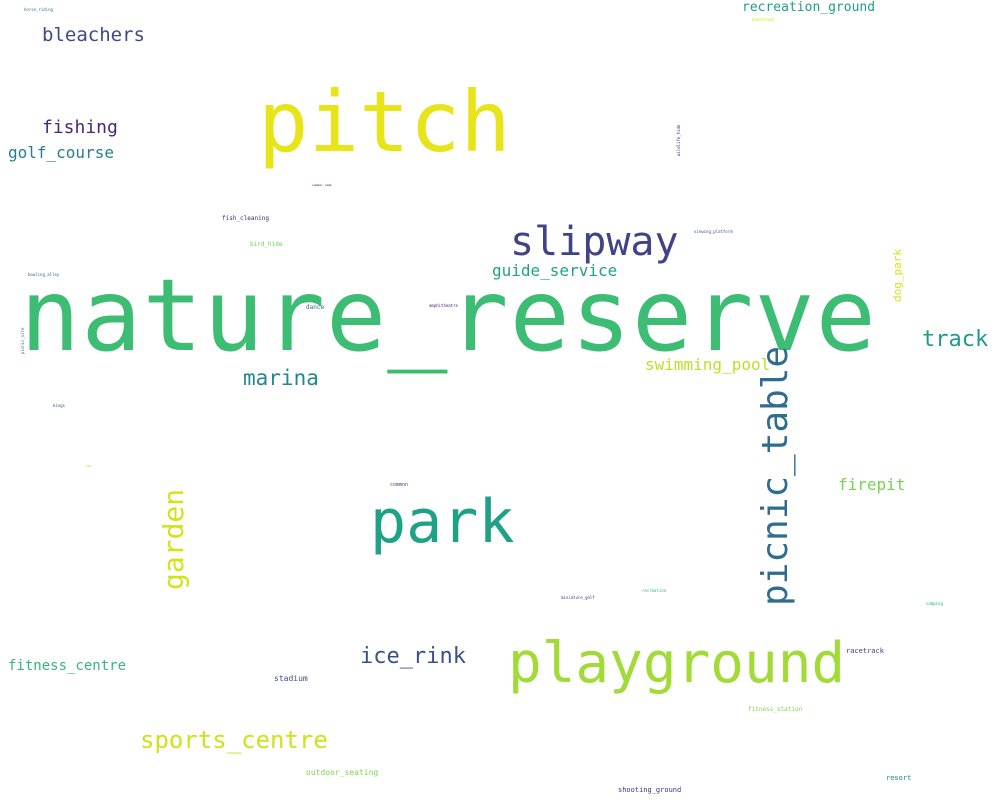 Image resolution: width=1000 pixels, height=800 pixels. I want to click on word: wildlife_hide, so click(678, 140).